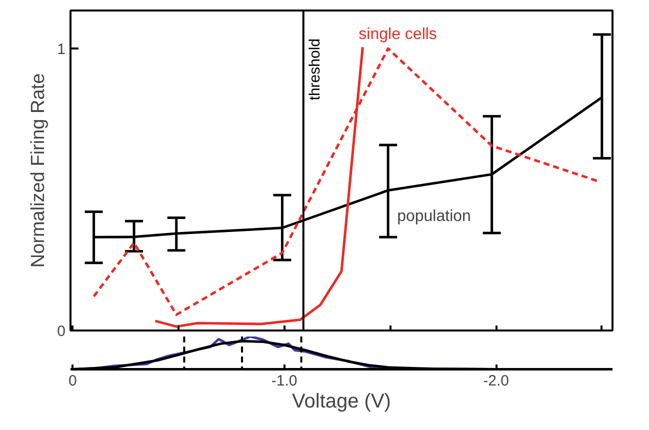 The width and height of the screenshot is (649, 430). Describe the element at coordinates (61, 49) in the screenshot. I see `y-tick-label: 1` at that location.